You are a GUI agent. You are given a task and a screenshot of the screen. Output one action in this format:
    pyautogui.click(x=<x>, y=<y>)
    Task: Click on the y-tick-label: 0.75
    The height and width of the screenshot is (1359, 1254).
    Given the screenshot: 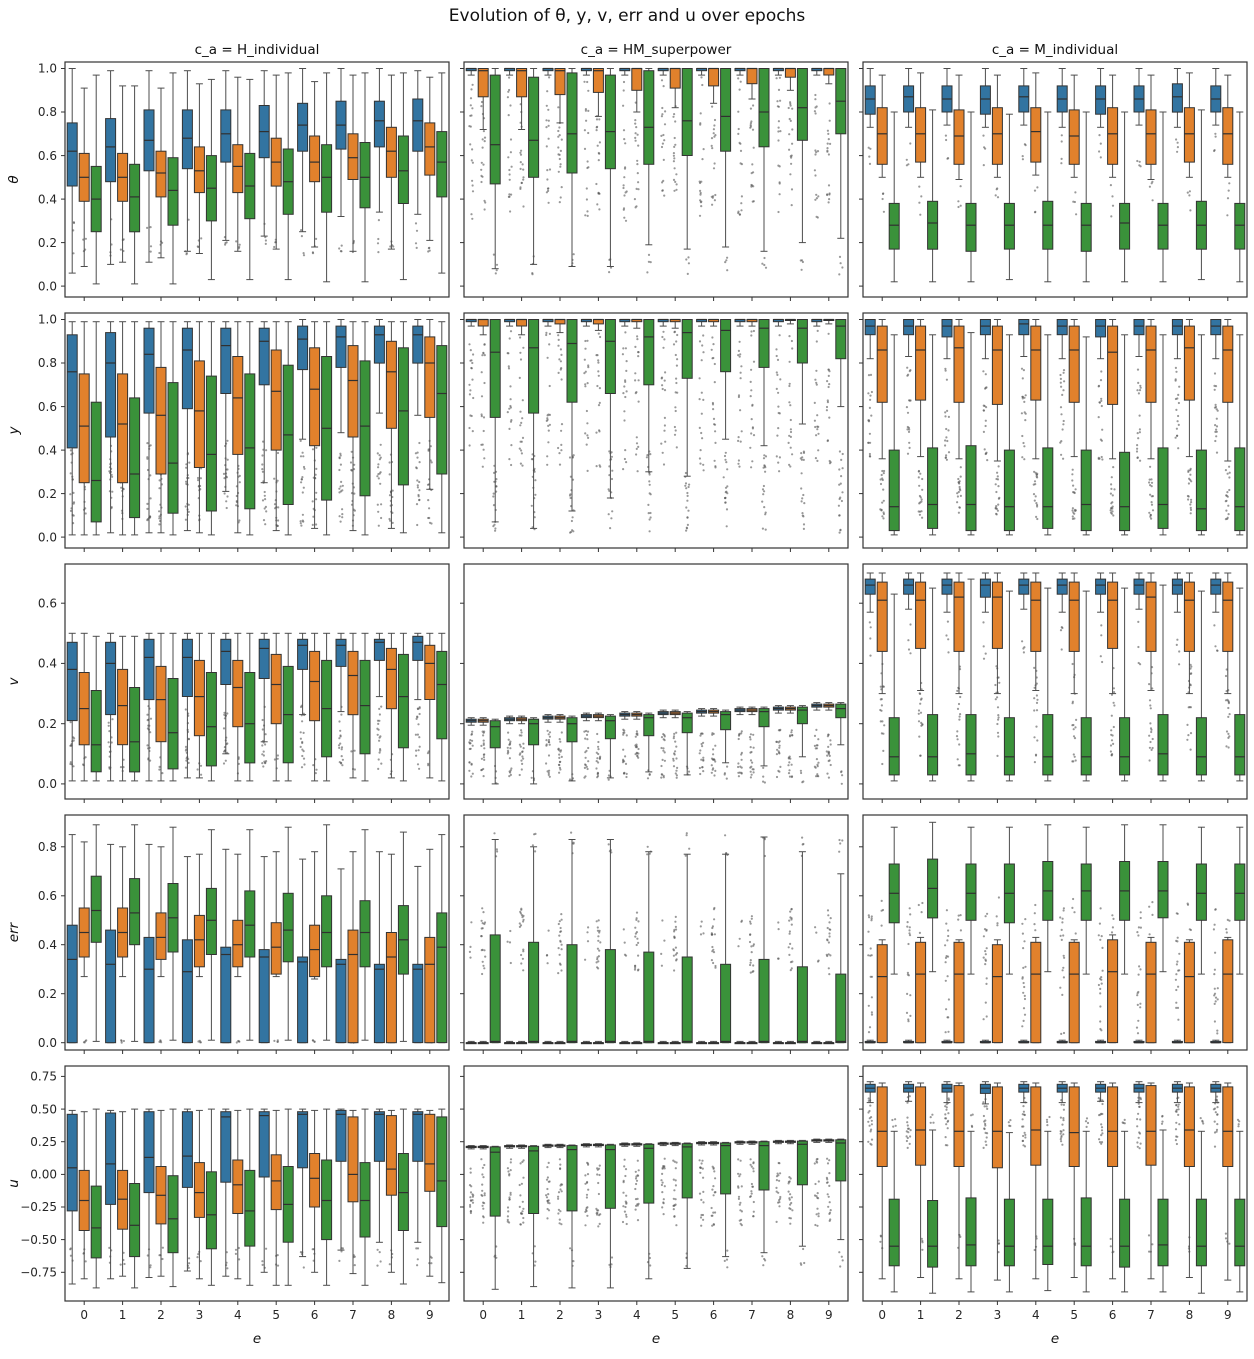 What is the action you would take?
    pyautogui.click(x=43, y=1077)
    